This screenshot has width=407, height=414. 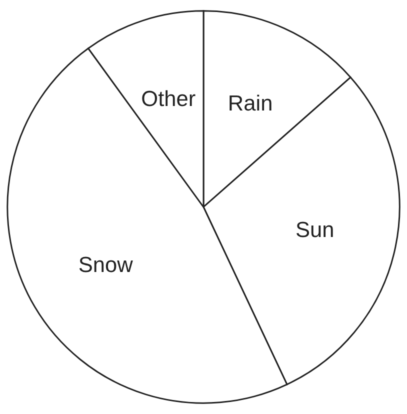 What do you see at coordinates (106, 264) in the screenshot?
I see `slice-label: Snow` at bounding box center [106, 264].